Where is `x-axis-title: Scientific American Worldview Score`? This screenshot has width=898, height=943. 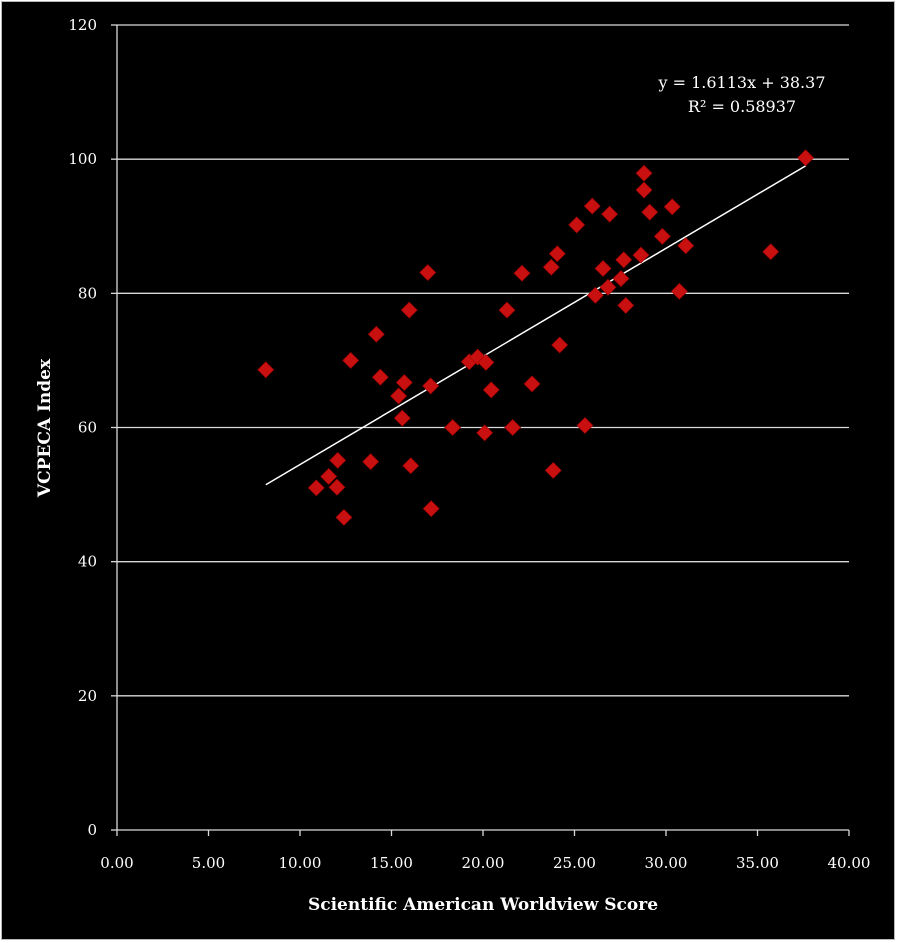 x-axis-title: Scientific American Worldview Score is located at coordinates (483, 905).